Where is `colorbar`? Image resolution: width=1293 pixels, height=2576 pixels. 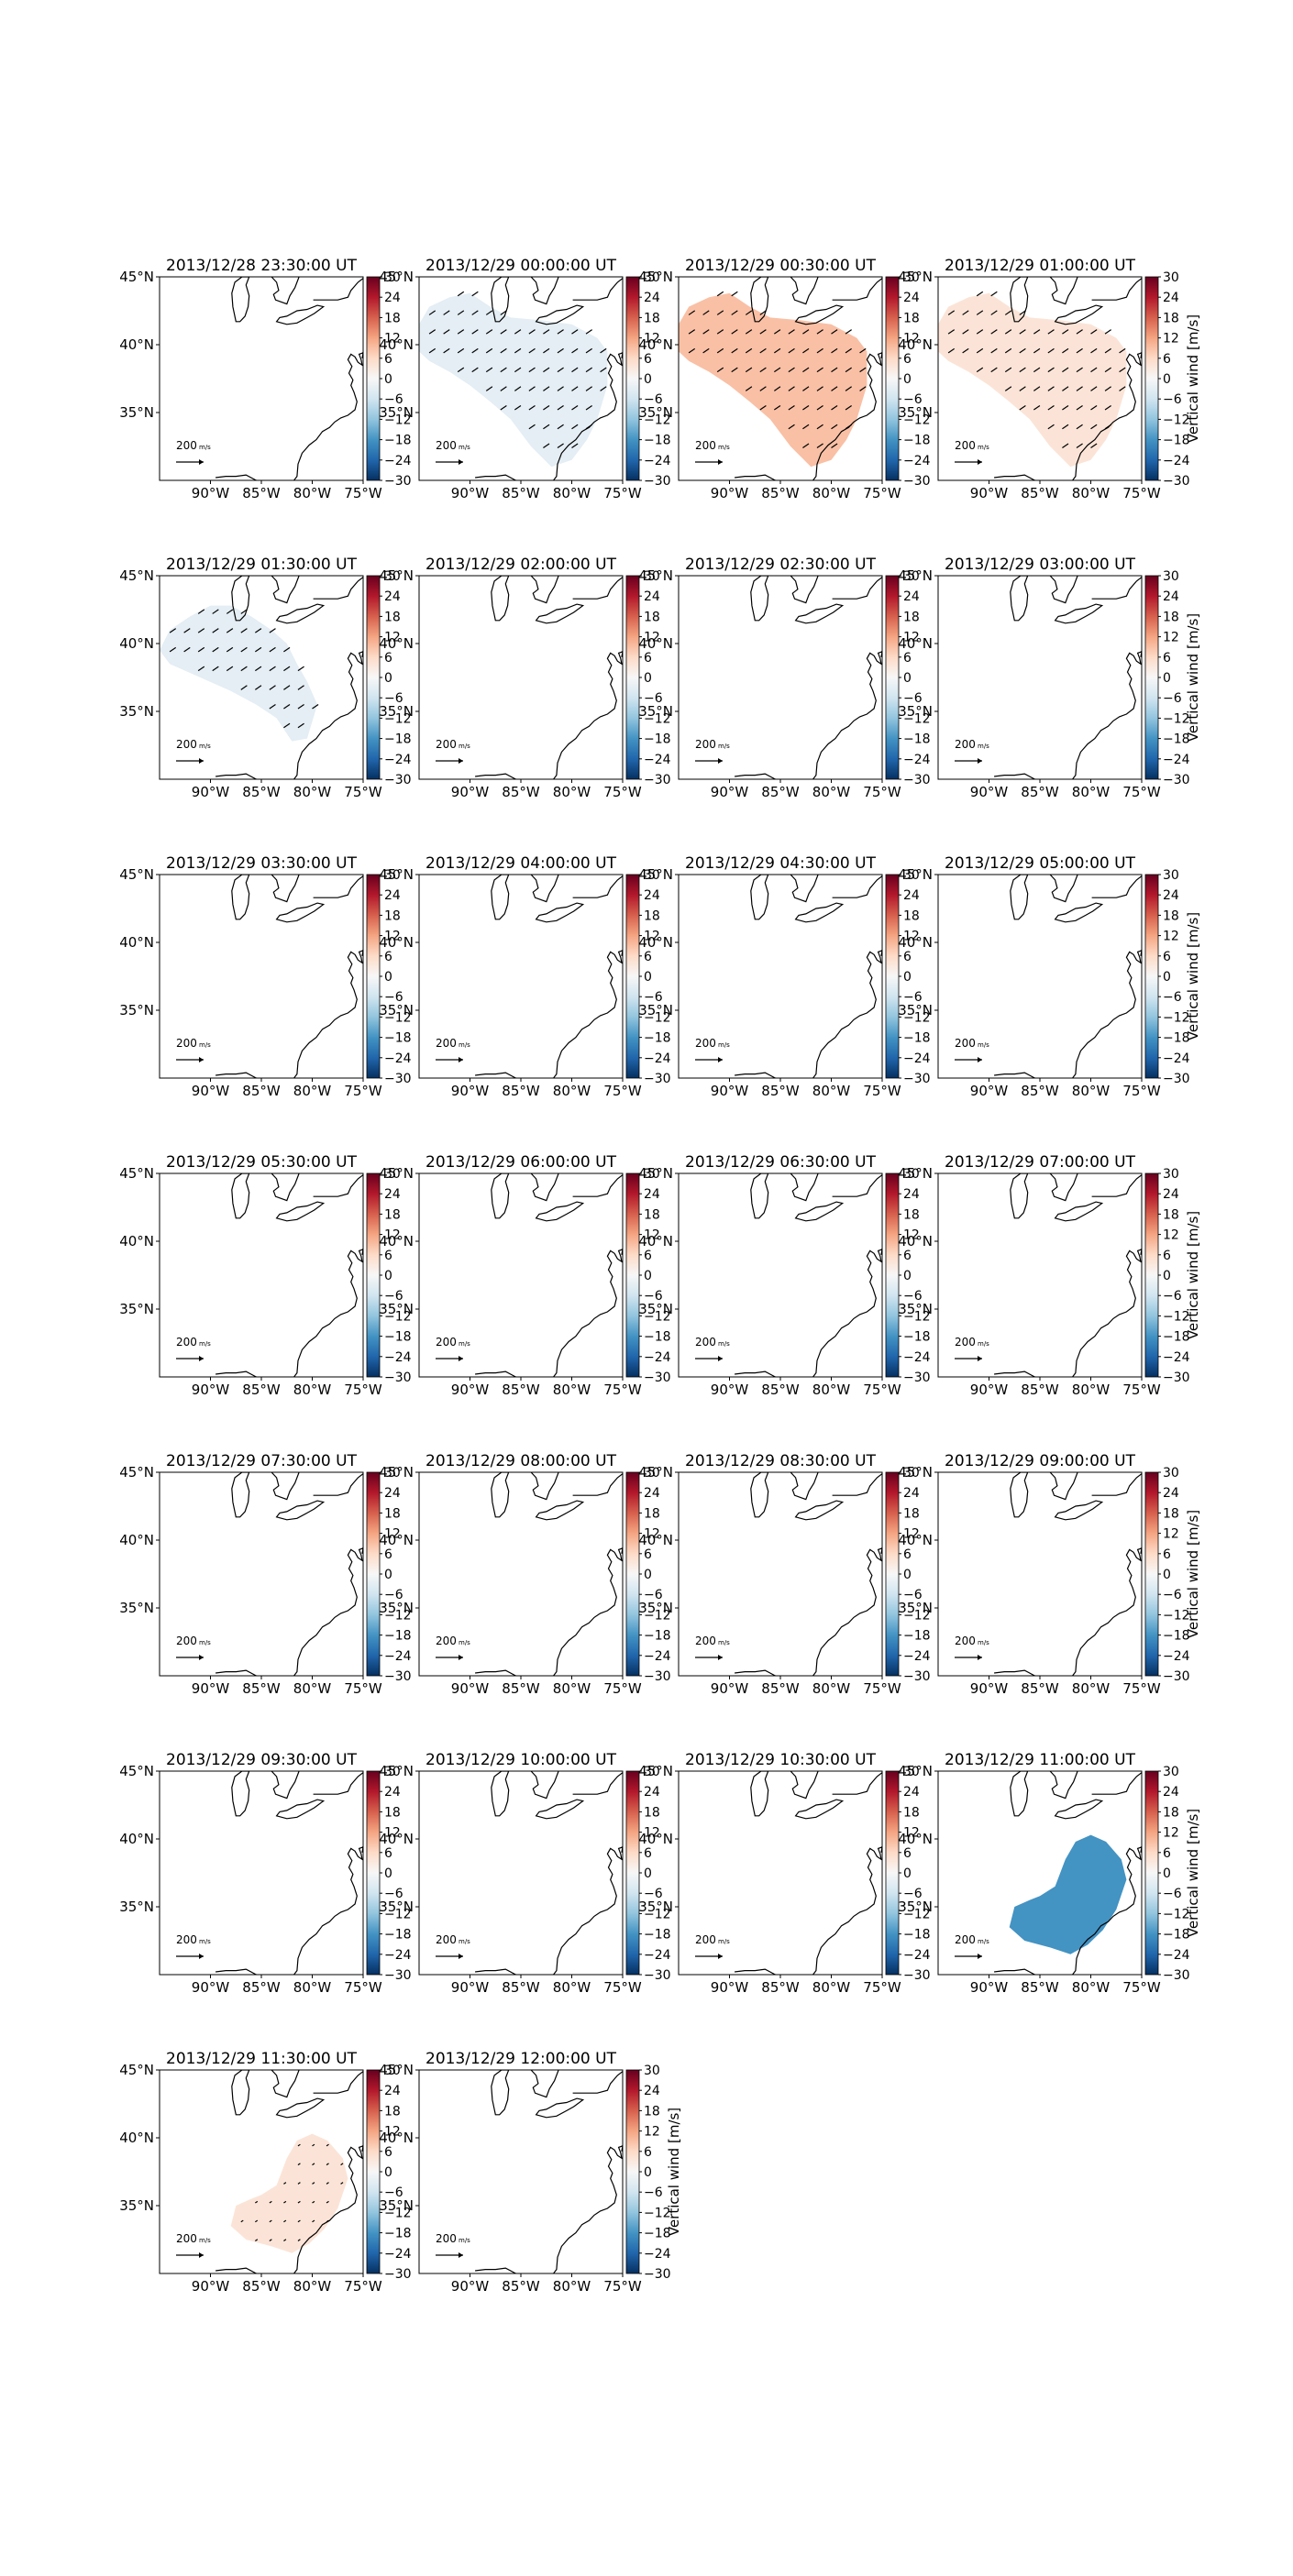
colorbar is located at coordinates (373, 977).